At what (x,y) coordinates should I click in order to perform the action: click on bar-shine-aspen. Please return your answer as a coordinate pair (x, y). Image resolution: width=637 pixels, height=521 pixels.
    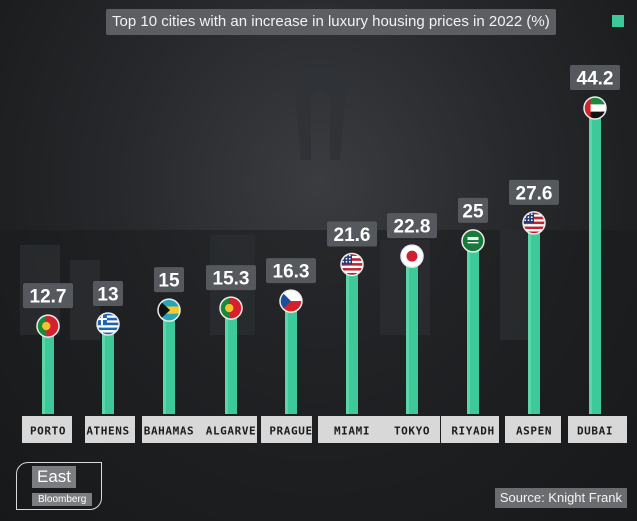
    Looking at the image, I should click on (529, 318).